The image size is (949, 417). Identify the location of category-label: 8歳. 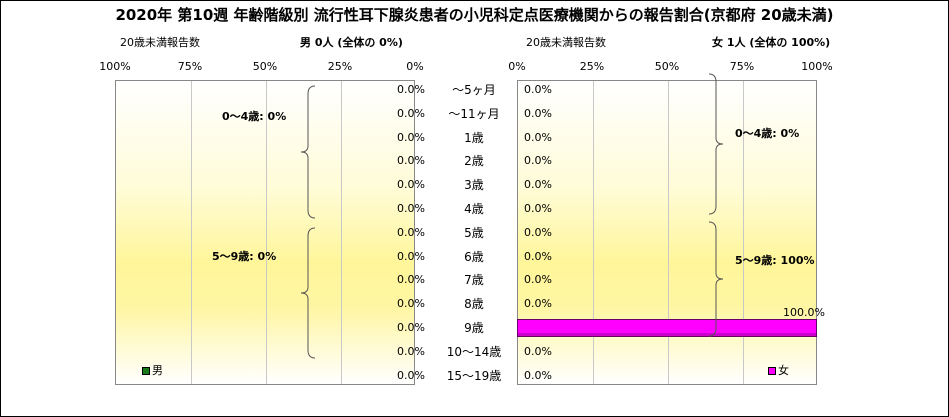
(474, 304).